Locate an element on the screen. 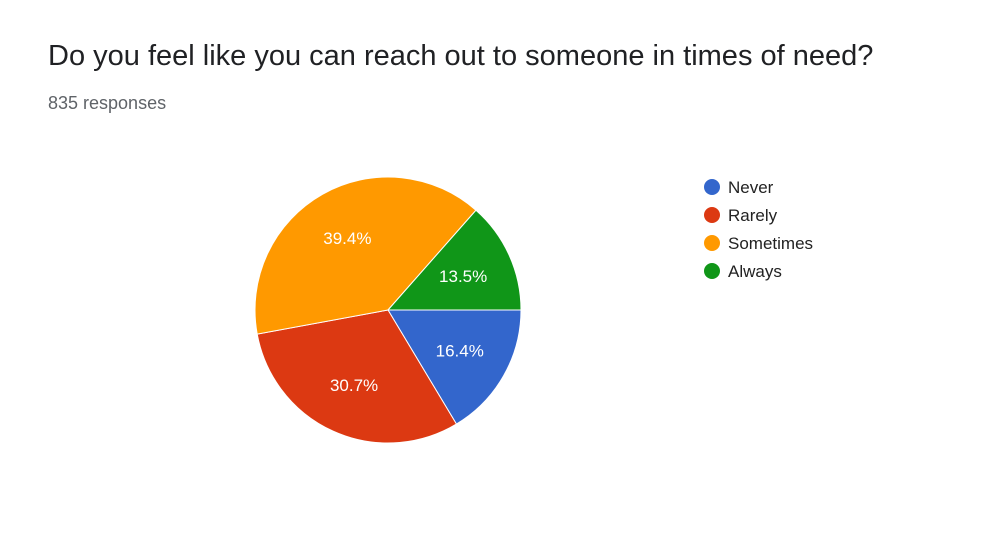 This screenshot has height=556, width=1000. slice-label-sometimes: 39.4% is located at coordinates (347, 238).